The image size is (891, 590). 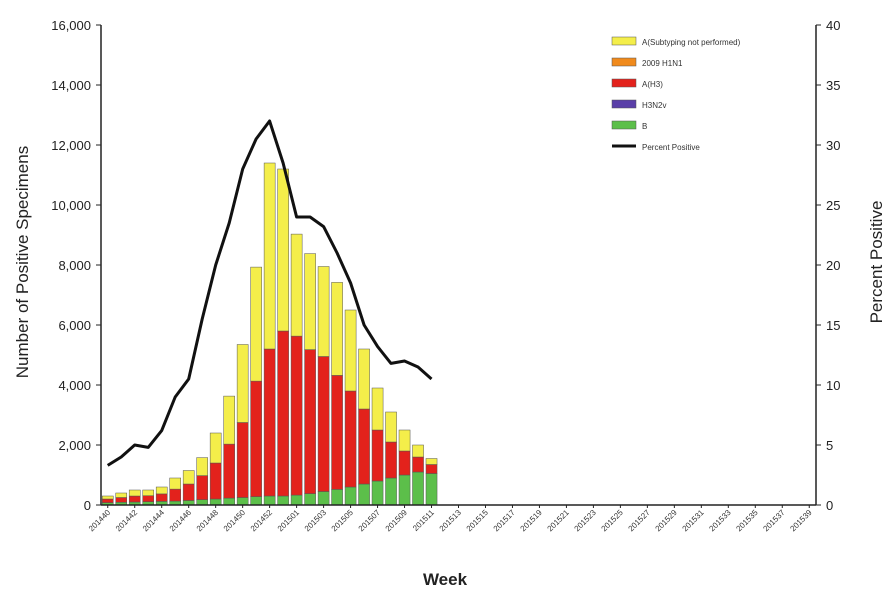 What do you see at coordinates (624, 104) in the screenshot?
I see `legend-swatch-h3n2v` at bounding box center [624, 104].